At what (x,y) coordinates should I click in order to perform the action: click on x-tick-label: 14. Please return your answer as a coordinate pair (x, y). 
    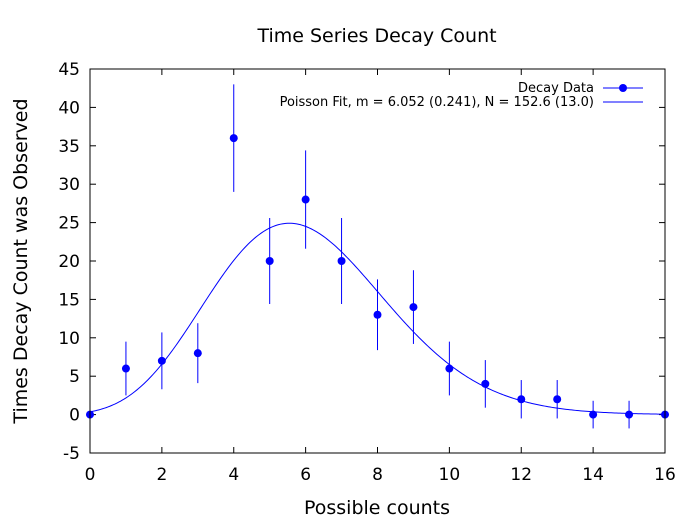
    Looking at the image, I should click on (593, 475).